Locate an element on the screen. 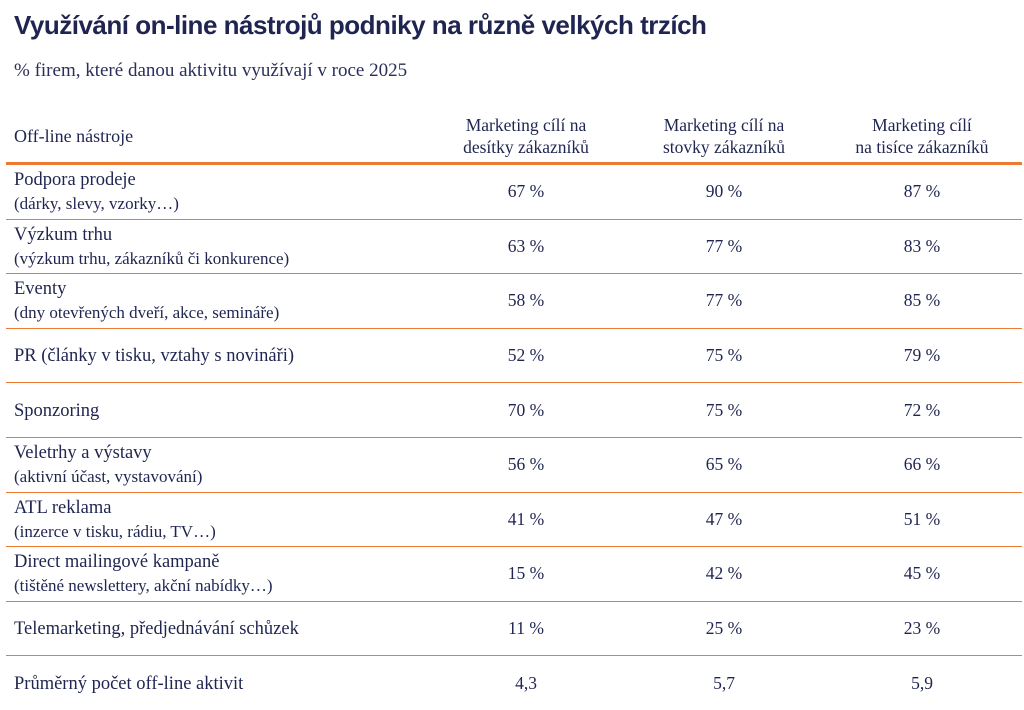  header-col-tisice: Marketing cílí na tisíce zákazníků is located at coordinates (922, 137).